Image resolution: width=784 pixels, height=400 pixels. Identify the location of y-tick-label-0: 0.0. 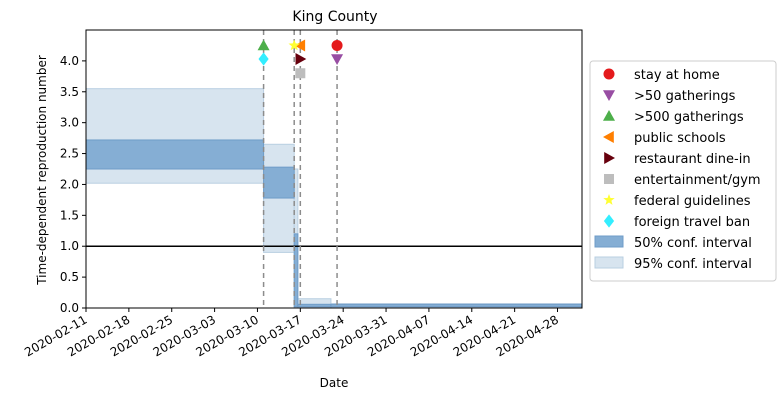
(69, 308).